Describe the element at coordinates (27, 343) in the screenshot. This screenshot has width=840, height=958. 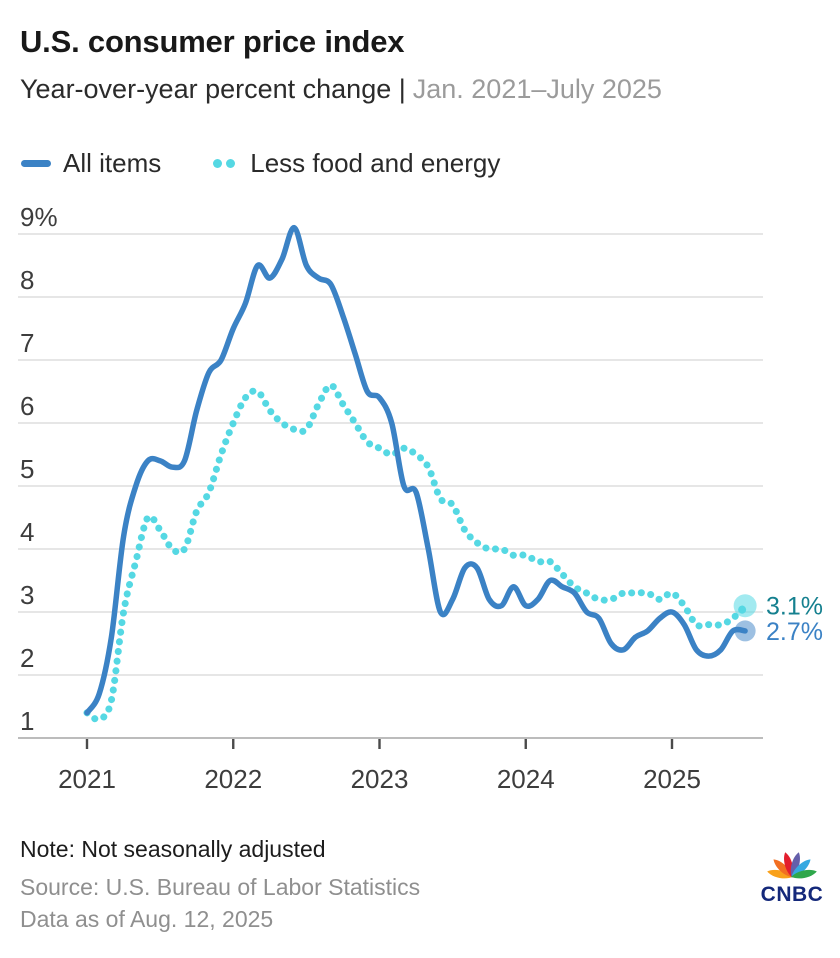
I see `y-tick-label: 7` at that location.